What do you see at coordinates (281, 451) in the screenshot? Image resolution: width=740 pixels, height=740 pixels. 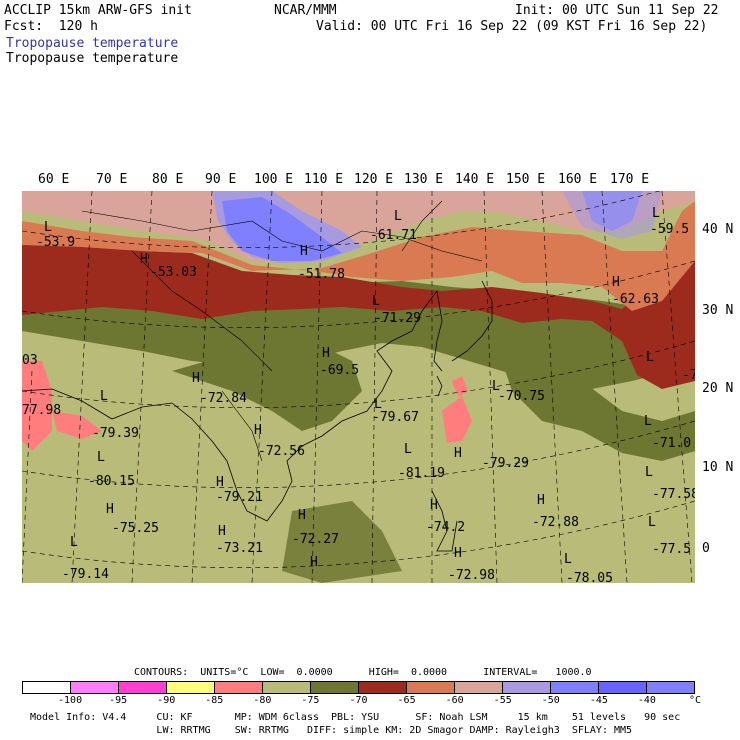 I see `tropopause-value-label: -72.56` at bounding box center [281, 451].